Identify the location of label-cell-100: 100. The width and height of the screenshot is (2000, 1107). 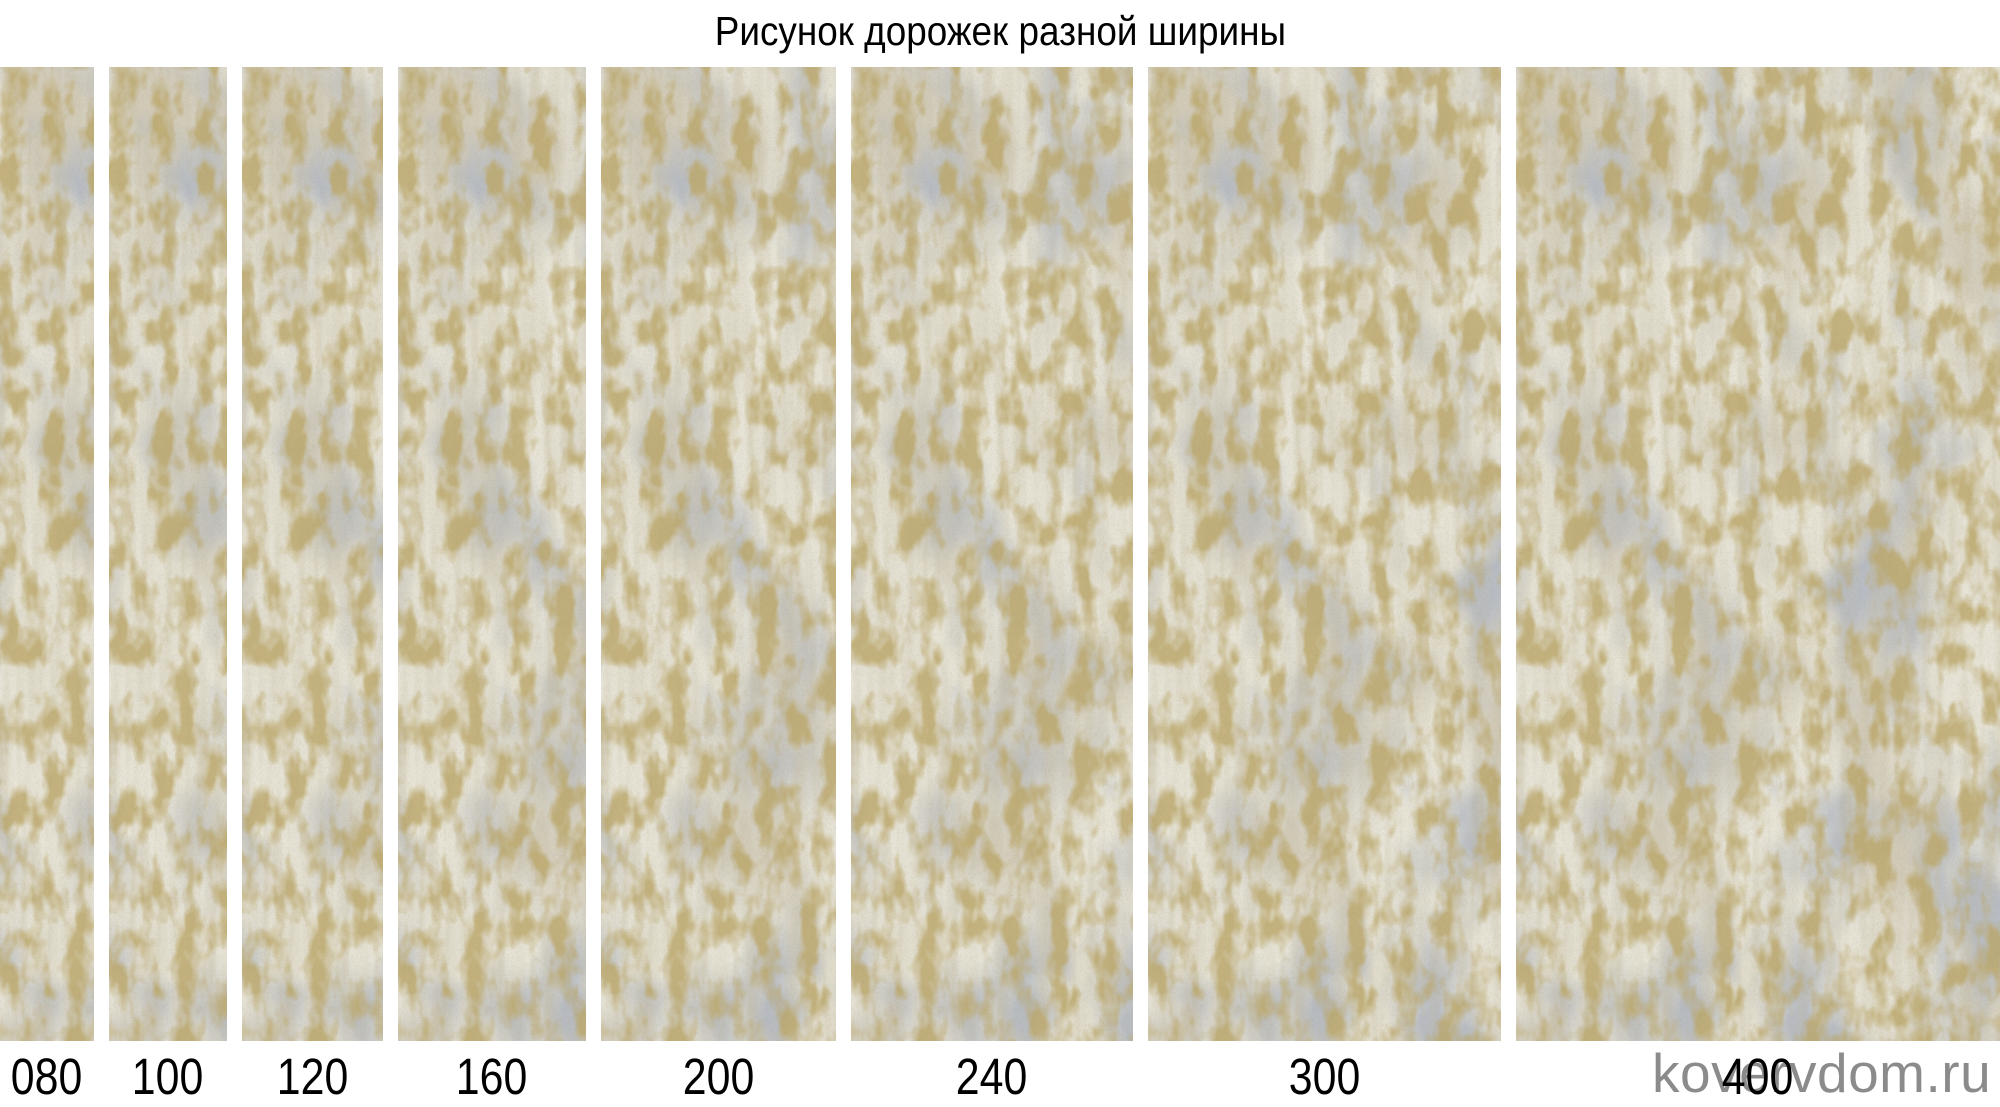
(168, 1074).